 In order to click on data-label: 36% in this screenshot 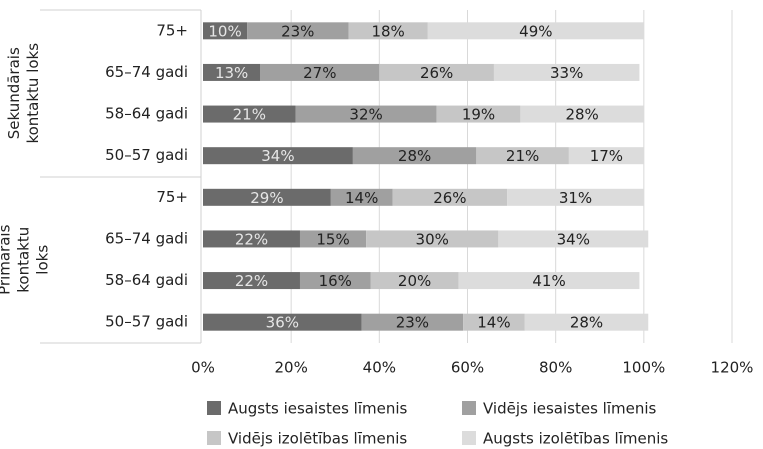, I will do `click(282, 323)`.